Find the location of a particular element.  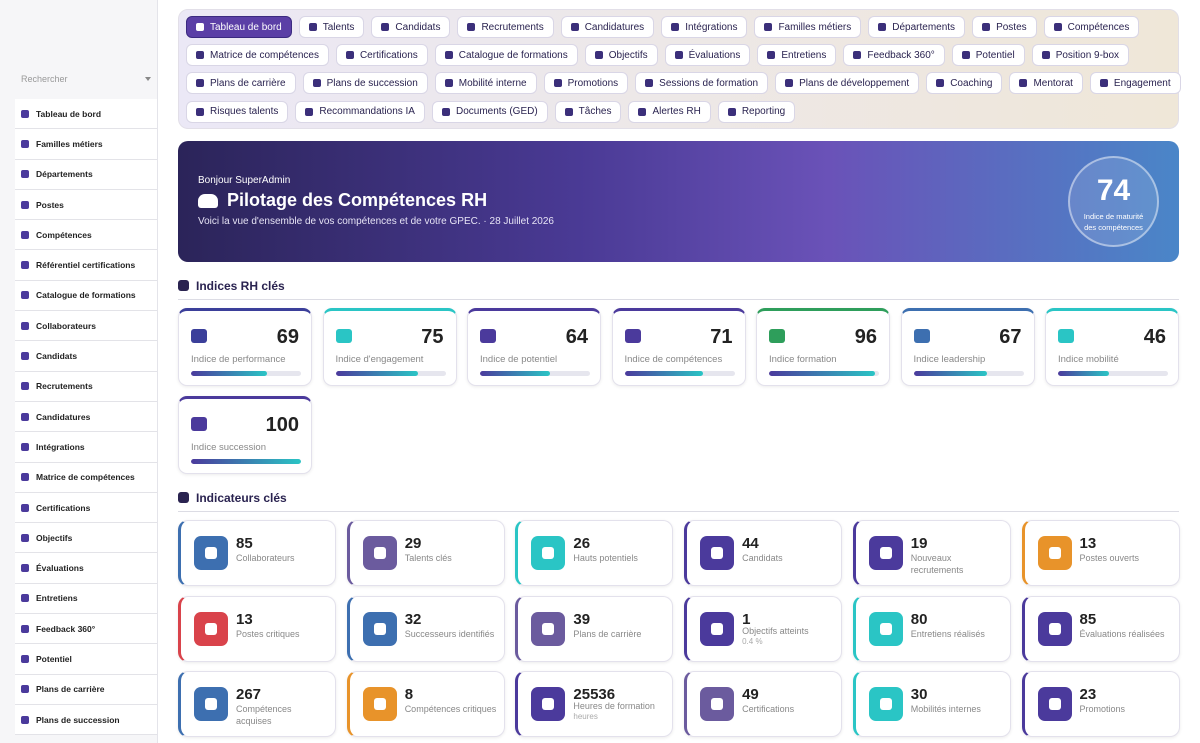

score-label: Indice de maturité des compétences is located at coordinates (1113, 222).